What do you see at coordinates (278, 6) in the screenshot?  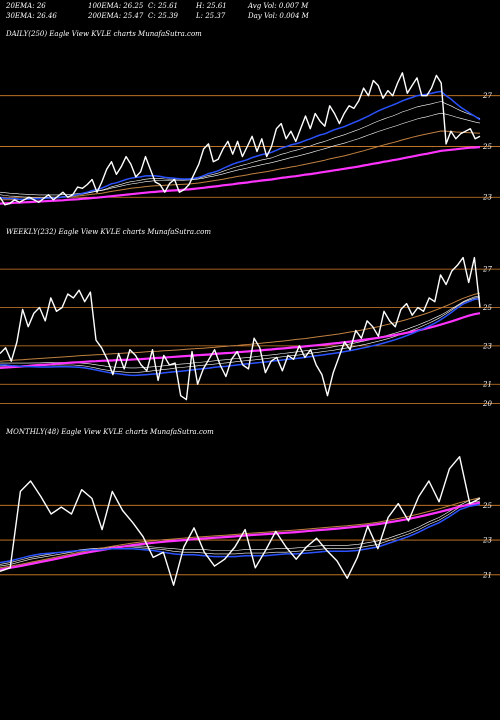 I see `stat-avg-vol: Avg Vol: 0.007 M` at bounding box center [278, 6].